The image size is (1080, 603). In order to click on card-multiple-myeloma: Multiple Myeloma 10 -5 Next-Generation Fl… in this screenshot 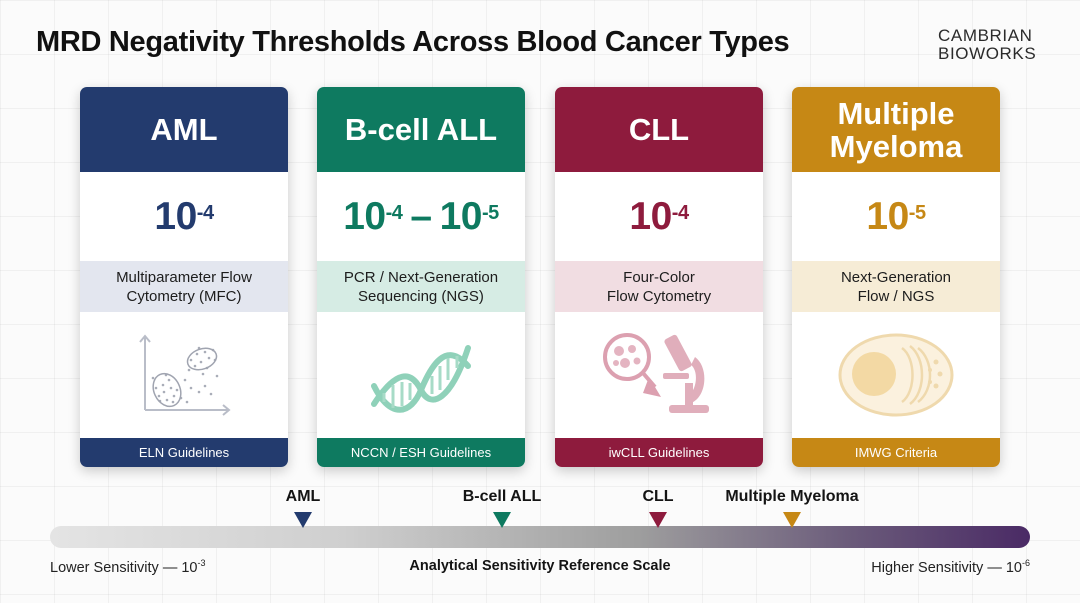, I will do `click(896, 277)`.